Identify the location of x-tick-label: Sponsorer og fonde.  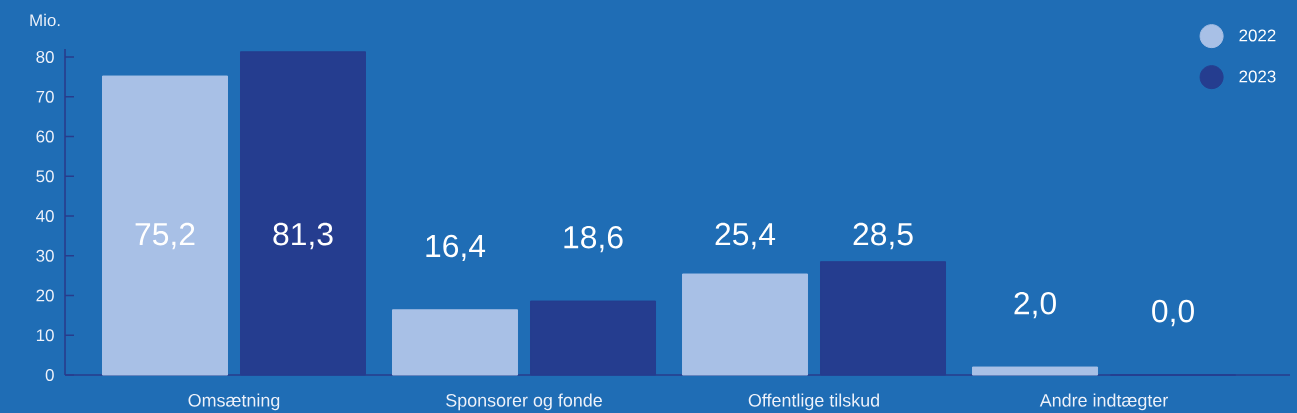
(524, 402).